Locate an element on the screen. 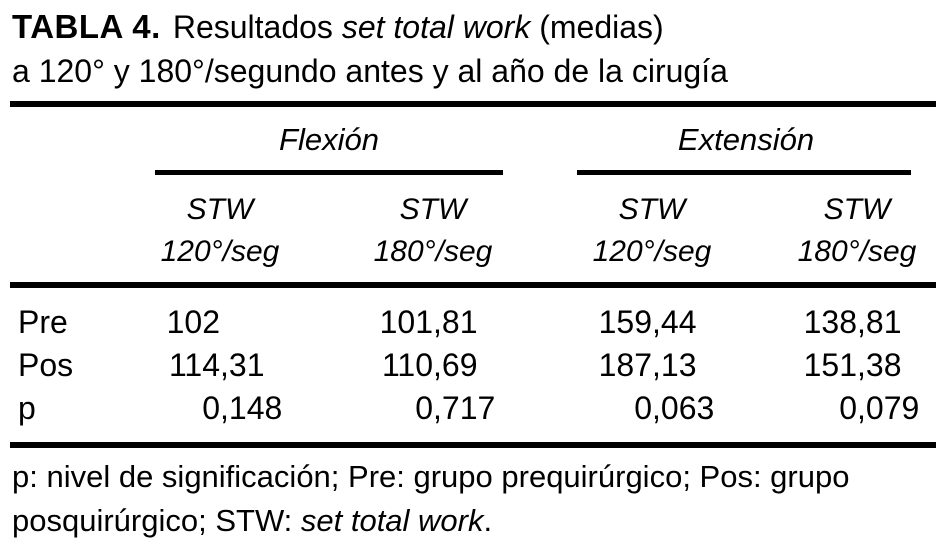  column-header-extension-120: STW 120°/seg is located at coordinates (652, 231).